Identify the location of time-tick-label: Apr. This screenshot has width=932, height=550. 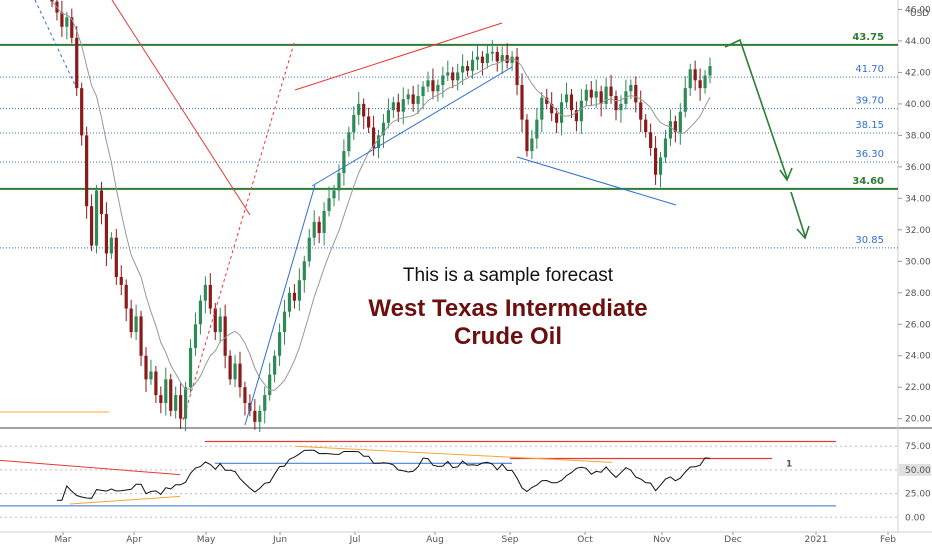
(134, 540).